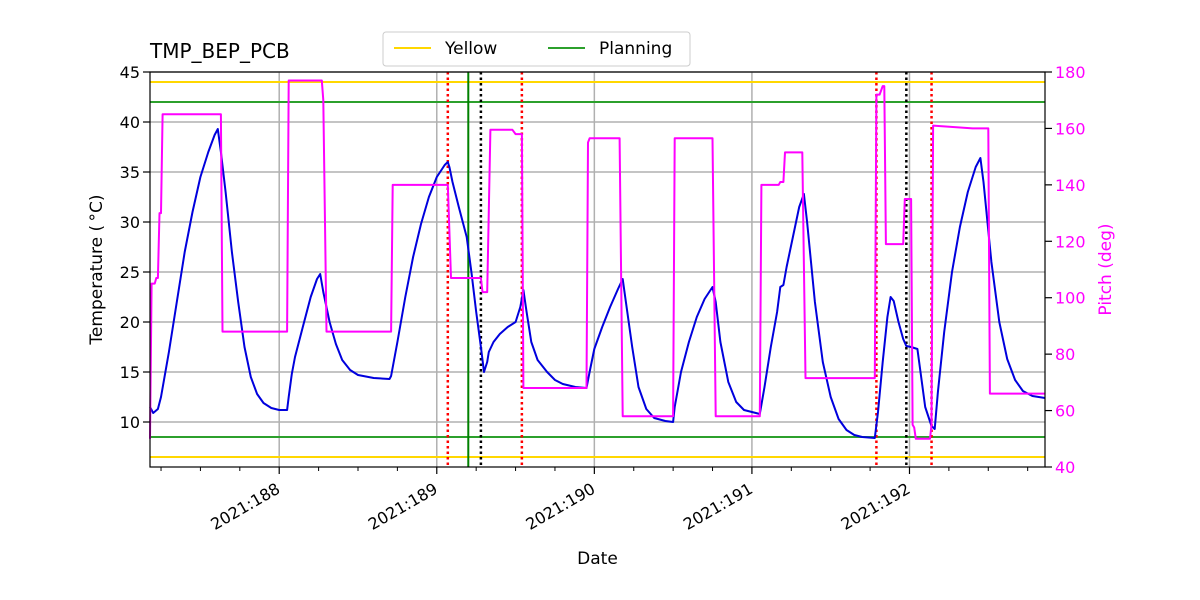 Image resolution: width=1200 pixels, height=600 pixels. I want to click on x-tick-label: 2021:191, so click(718, 506).